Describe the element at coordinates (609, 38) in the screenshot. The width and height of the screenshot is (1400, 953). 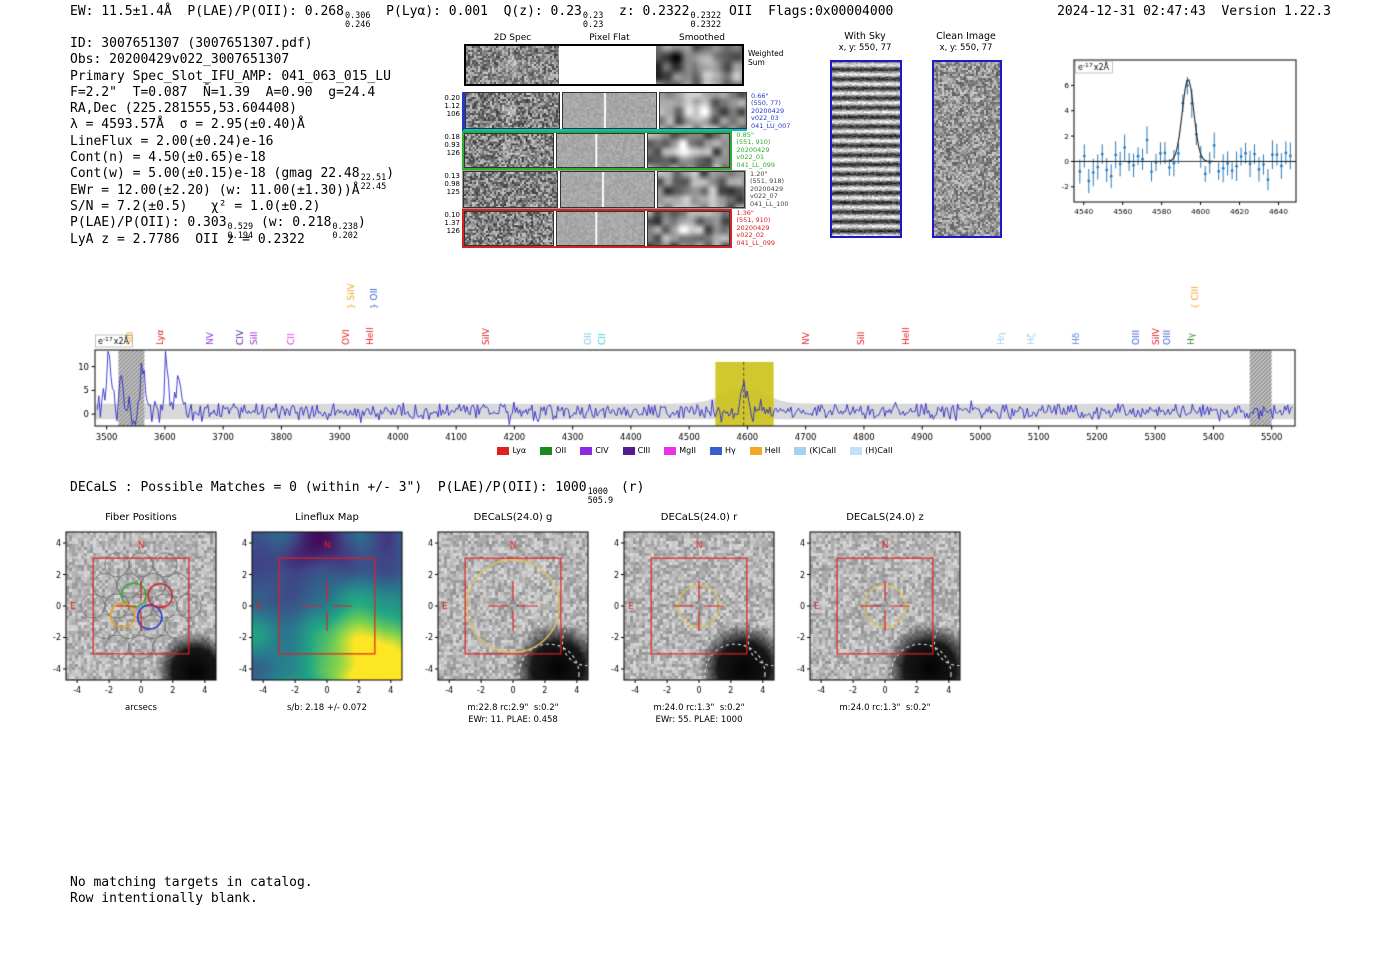
I see `col-title-pixelflat: Pixel Flat` at that location.